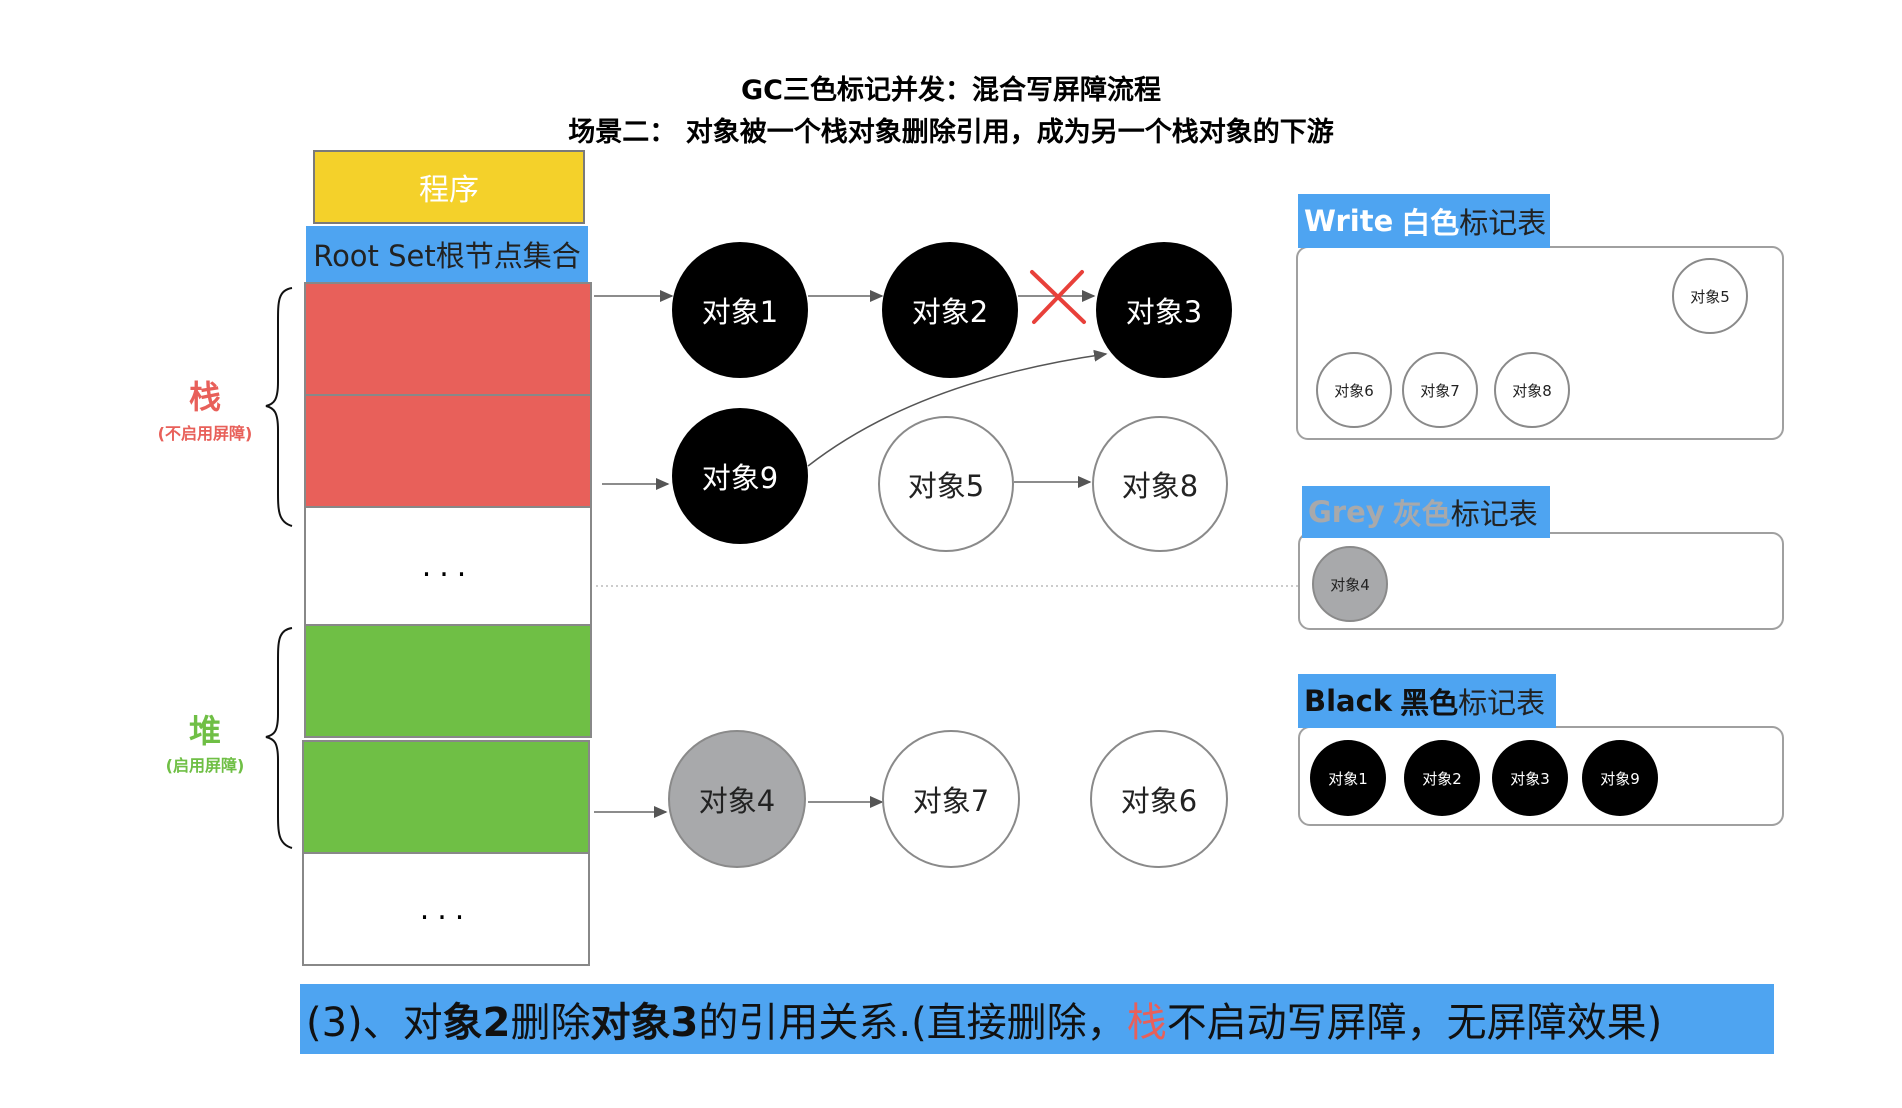  What do you see at coordinates (550, 1023) in the screenshot?
I see `caption-part2: 删除` at bounding box center [550, 1023].